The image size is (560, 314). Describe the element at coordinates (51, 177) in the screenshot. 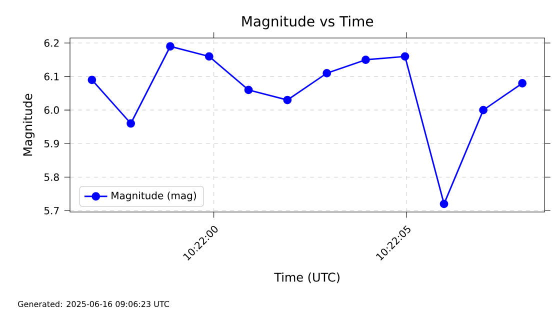

I see `y-tick-label: 5.8` at that location.